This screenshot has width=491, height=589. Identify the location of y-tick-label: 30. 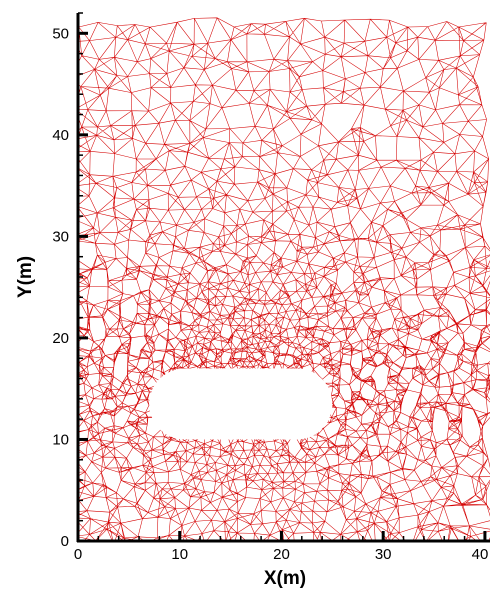
(60, 236).